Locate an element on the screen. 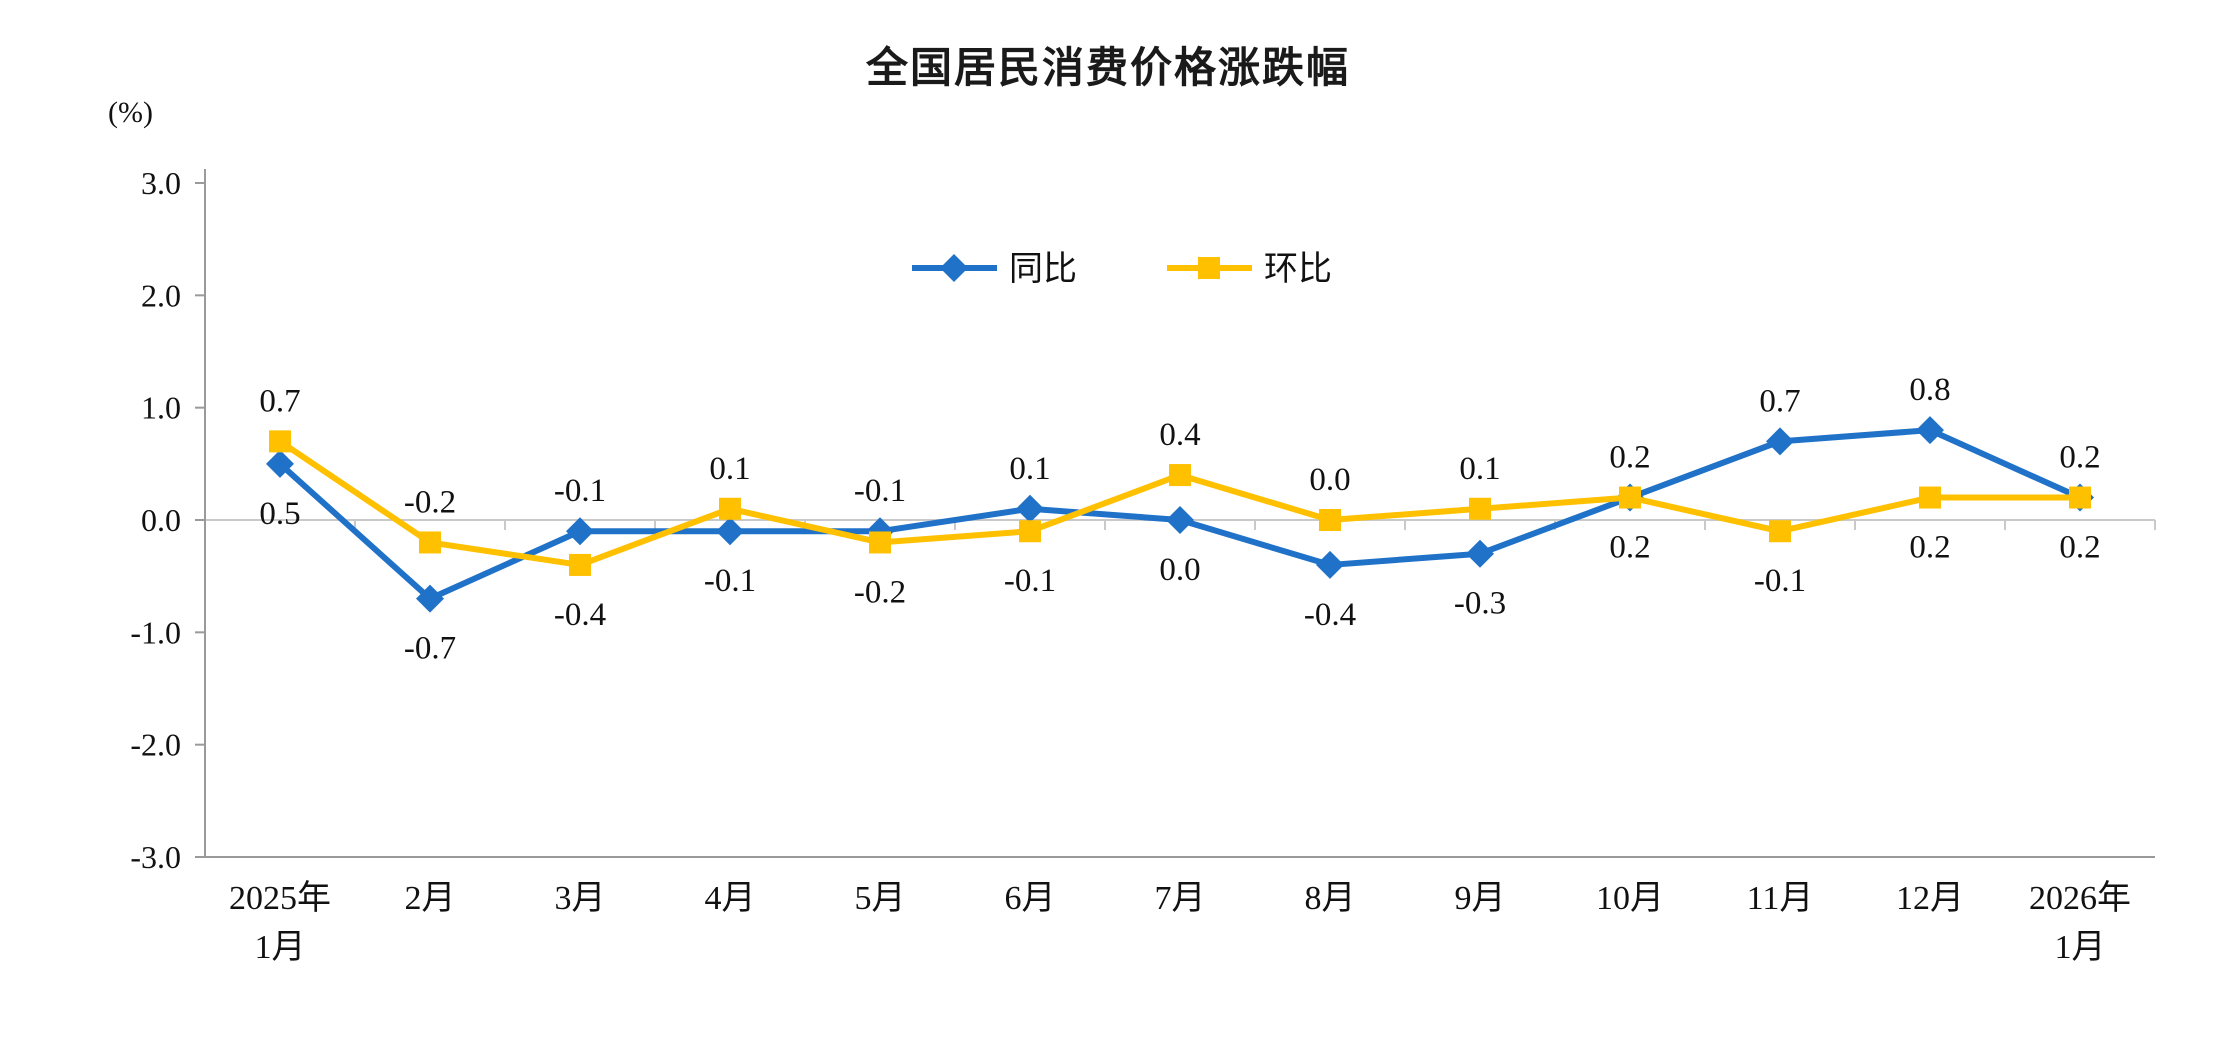 The image size is (2216, 1063). data-label-tongbi: 0.7 is located at coordinates (1779, 401).